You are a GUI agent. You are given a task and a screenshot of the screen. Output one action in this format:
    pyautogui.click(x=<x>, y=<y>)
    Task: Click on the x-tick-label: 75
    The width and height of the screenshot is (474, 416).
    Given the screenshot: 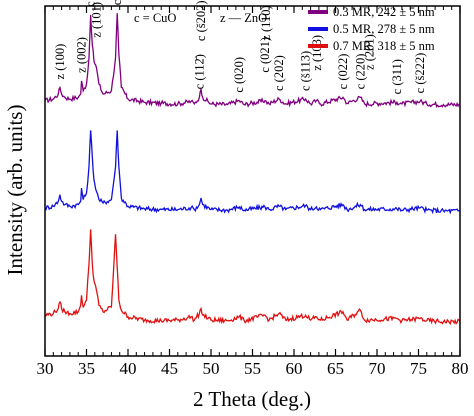 What is the action you would take?
    pyautogui.click(x=418, y=368)
    